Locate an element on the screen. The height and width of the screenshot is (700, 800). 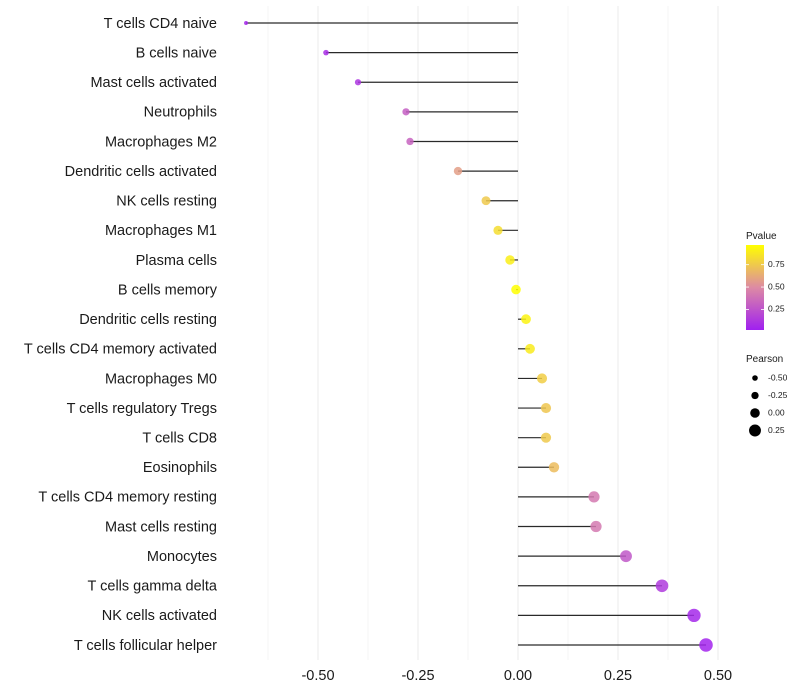
size-legend-label: -0.25 is located at coordinates (778, 395).